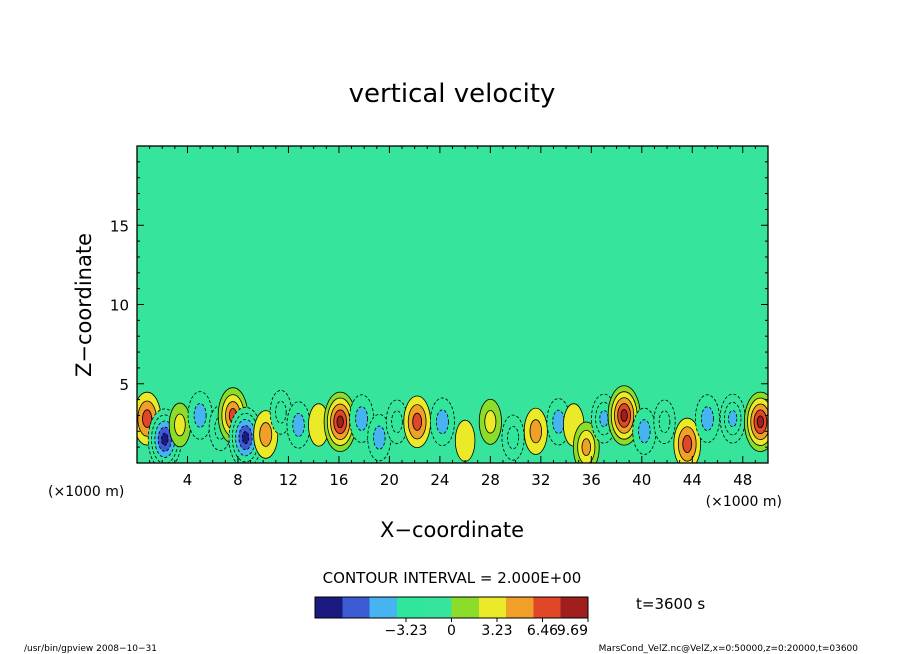  Describe the element at coordinates (338, 480) in the screenshot. I see `x-tick-label: 16` at that location.